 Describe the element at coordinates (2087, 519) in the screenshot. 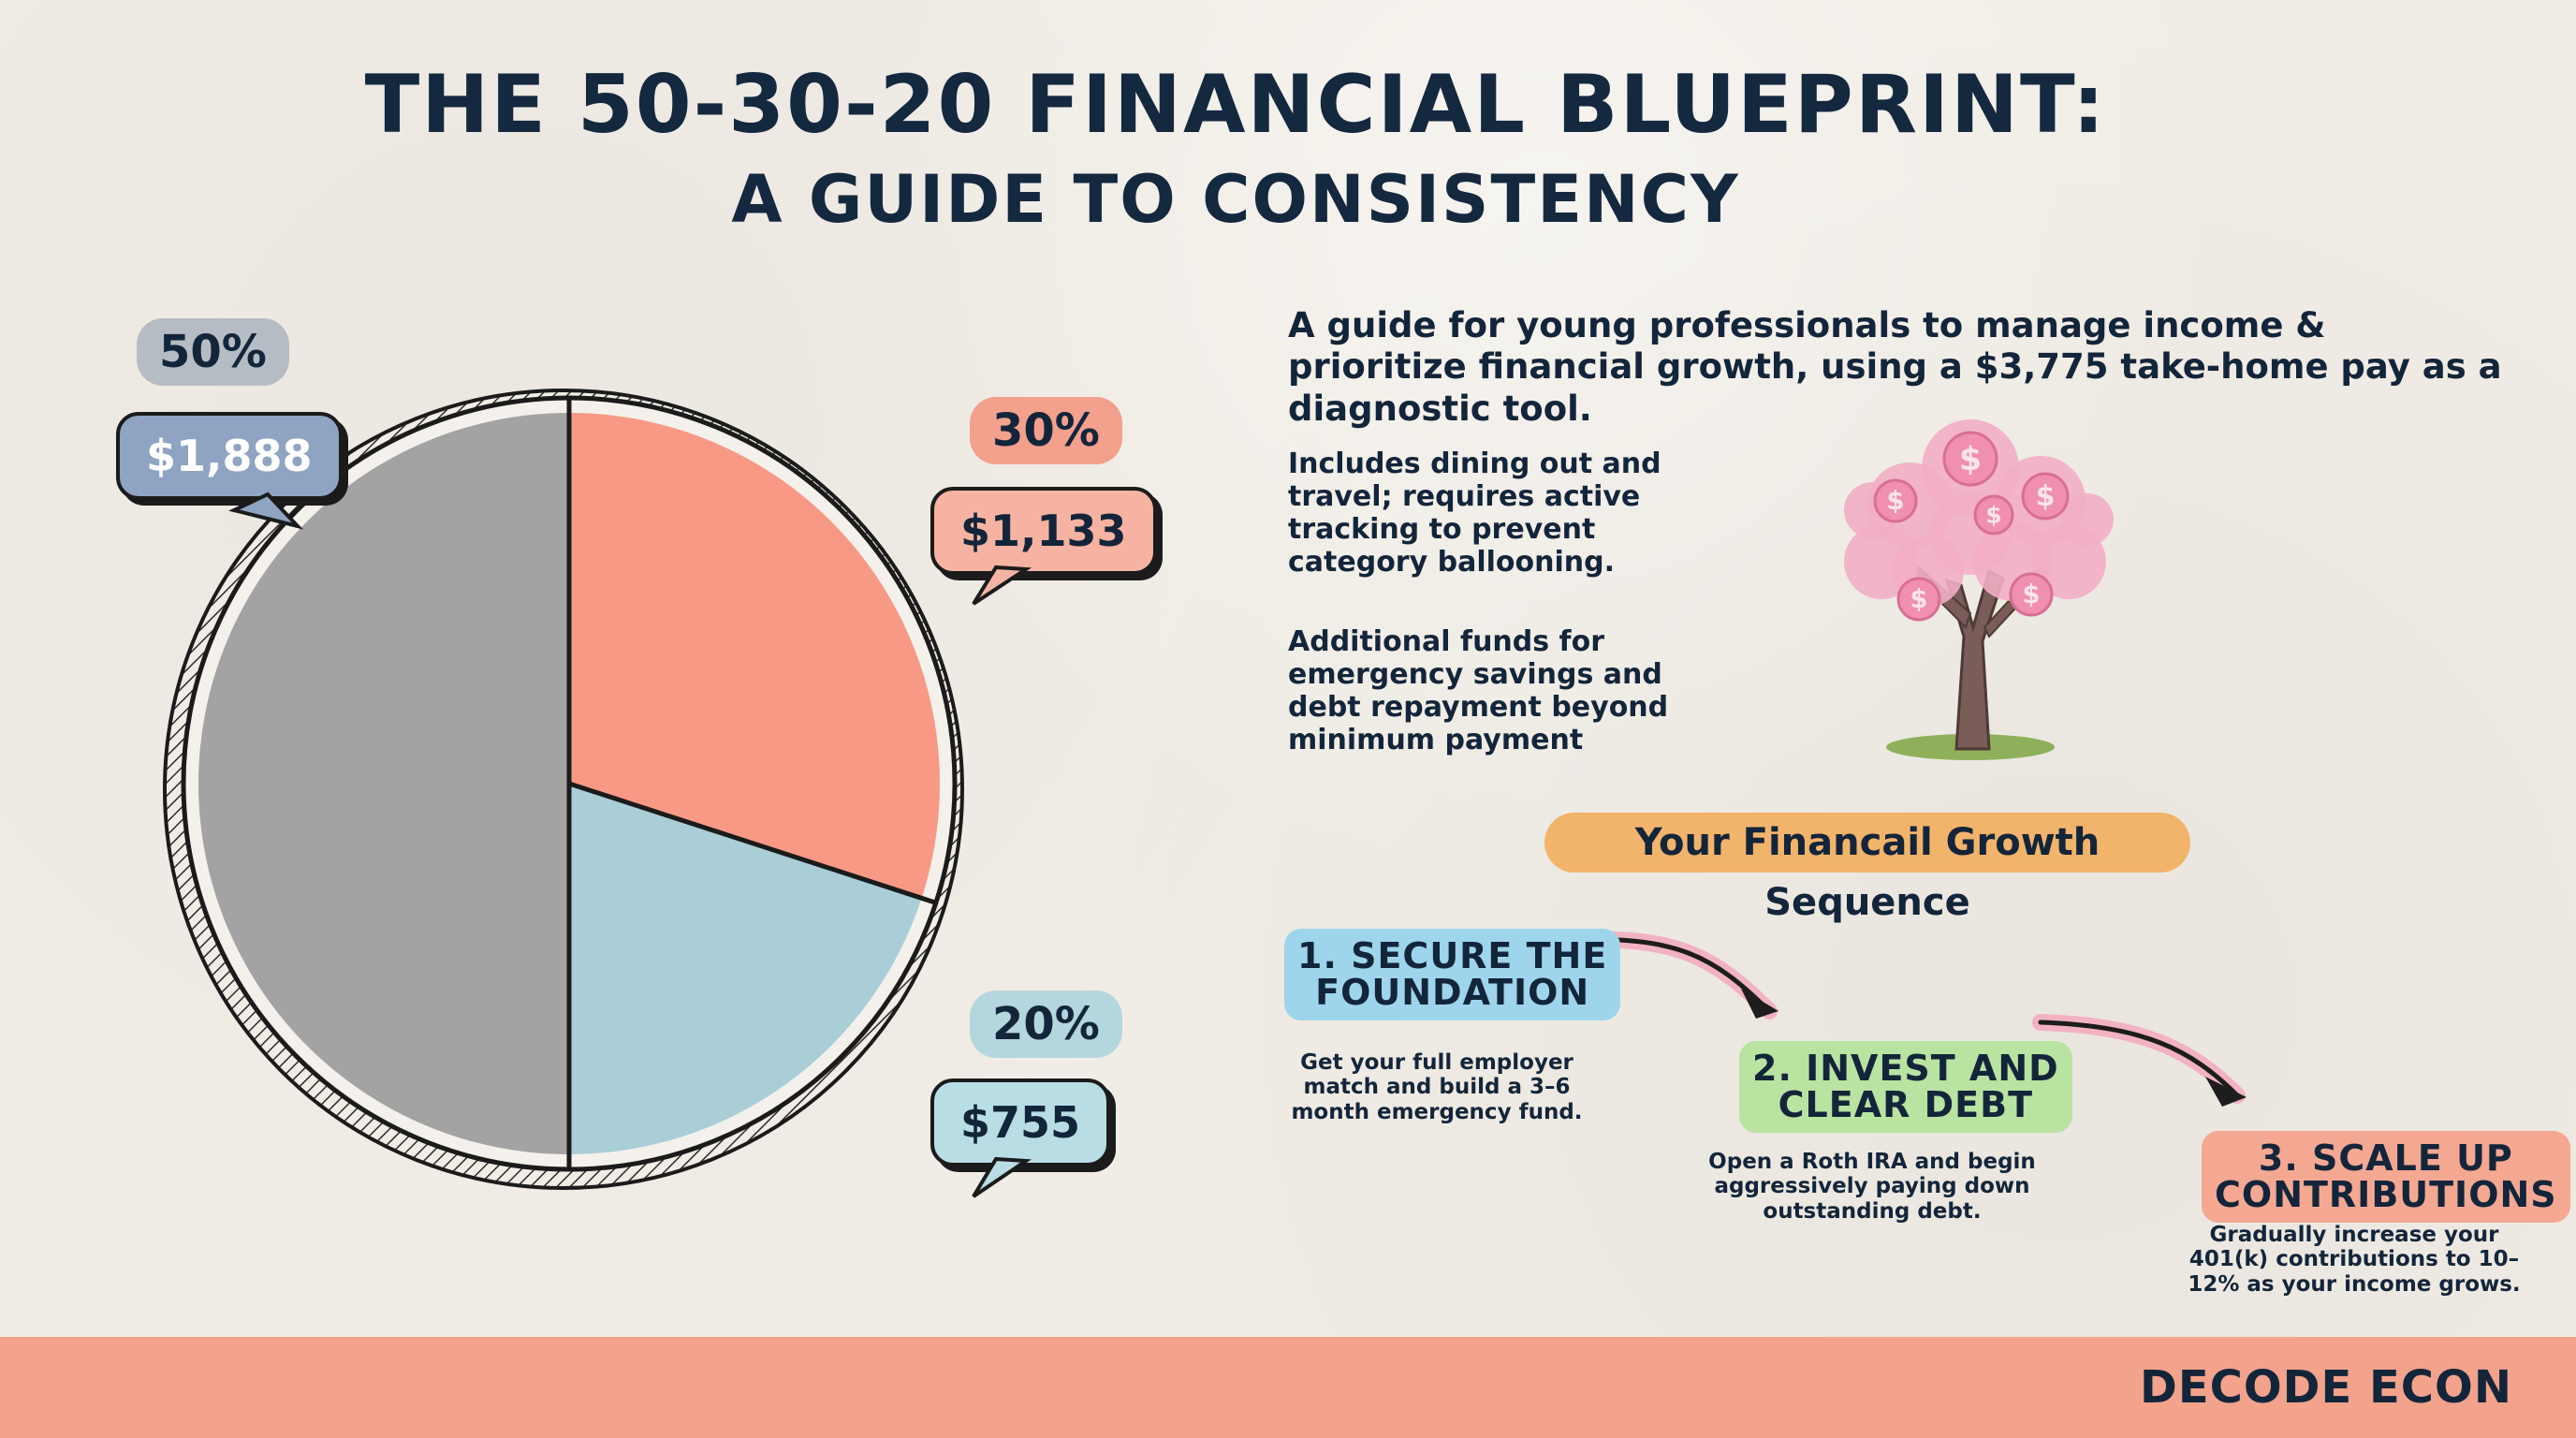

I see `blossom` at that location.